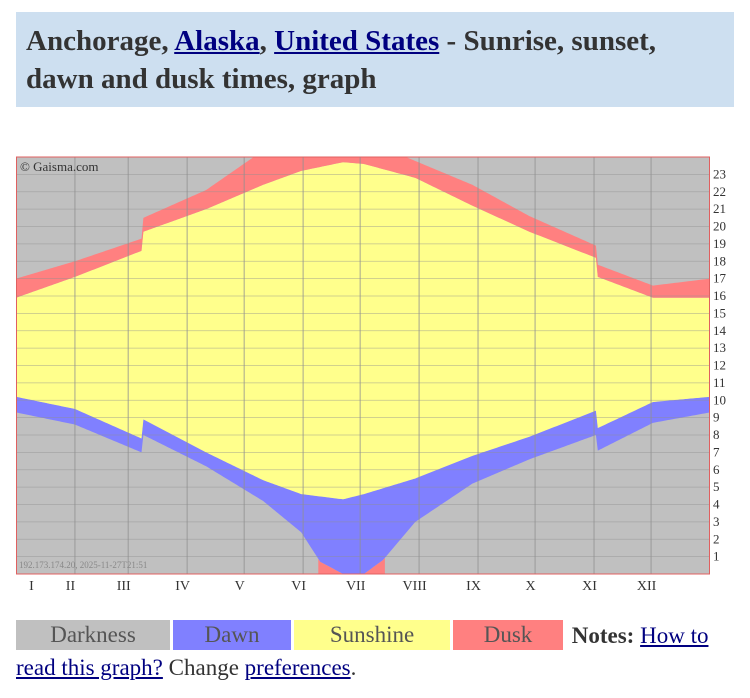 The width and height of the screenshot is (750, 698). What do you see at coordinates (719, 208) in the screenshot?
I see `y-tick-label: 21` at bounding box center [719, 208].